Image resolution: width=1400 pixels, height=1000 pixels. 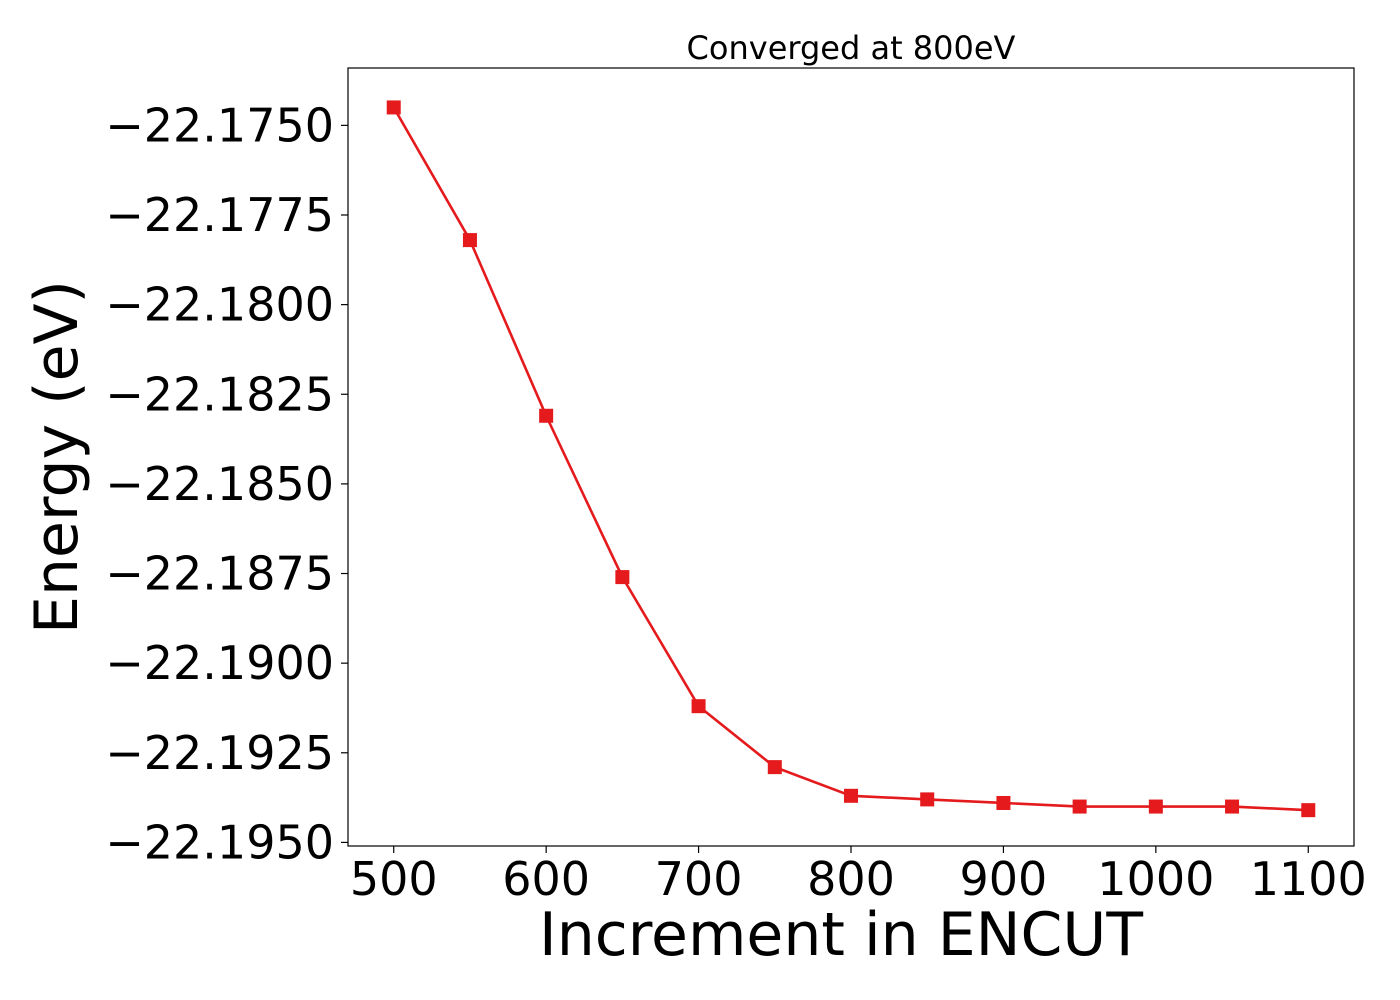 I want to click on y-tick-label: −22.1875, so click(x=219, y=574).